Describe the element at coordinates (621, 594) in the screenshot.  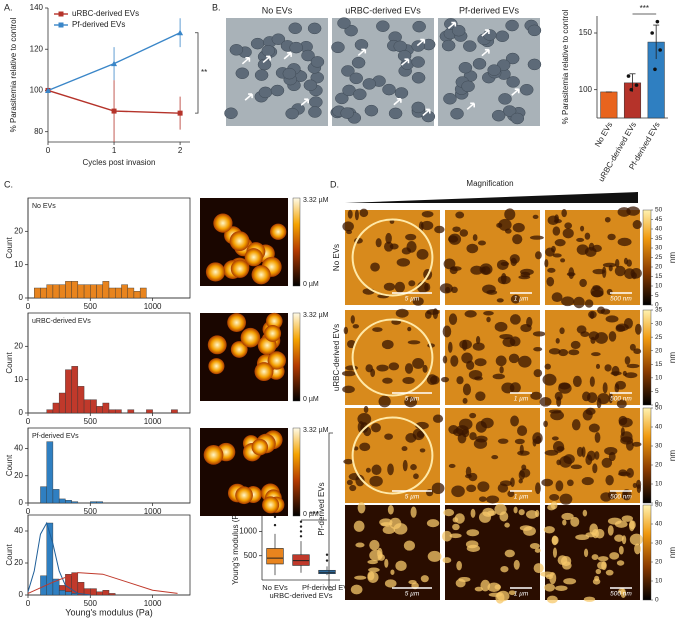
I see `scale-bar-label: 500 nm` at that location.